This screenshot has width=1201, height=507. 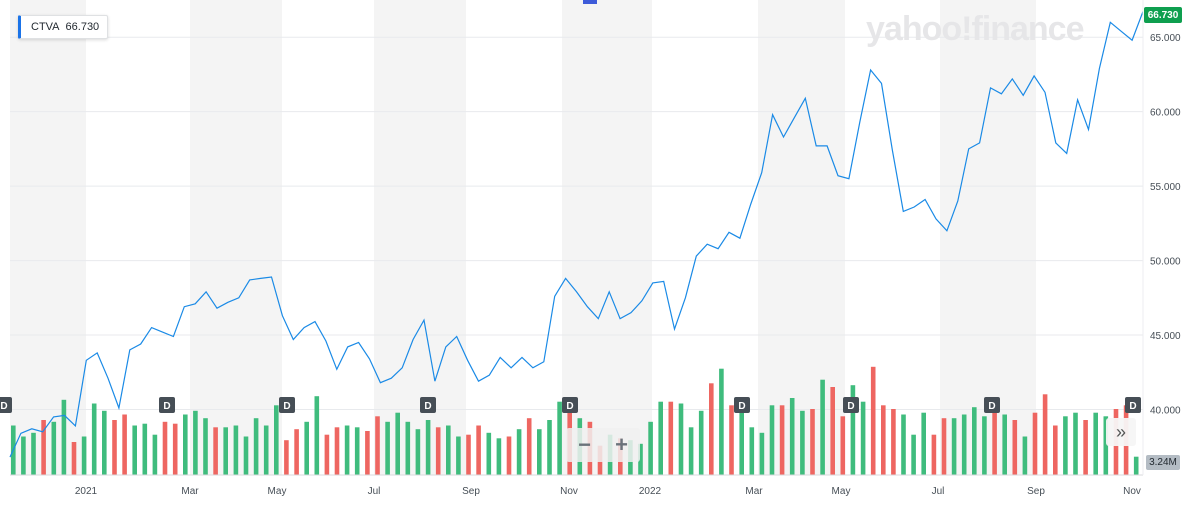 I want to click on symbol-label: CTVA 66.730, so click(x=63, y=27).